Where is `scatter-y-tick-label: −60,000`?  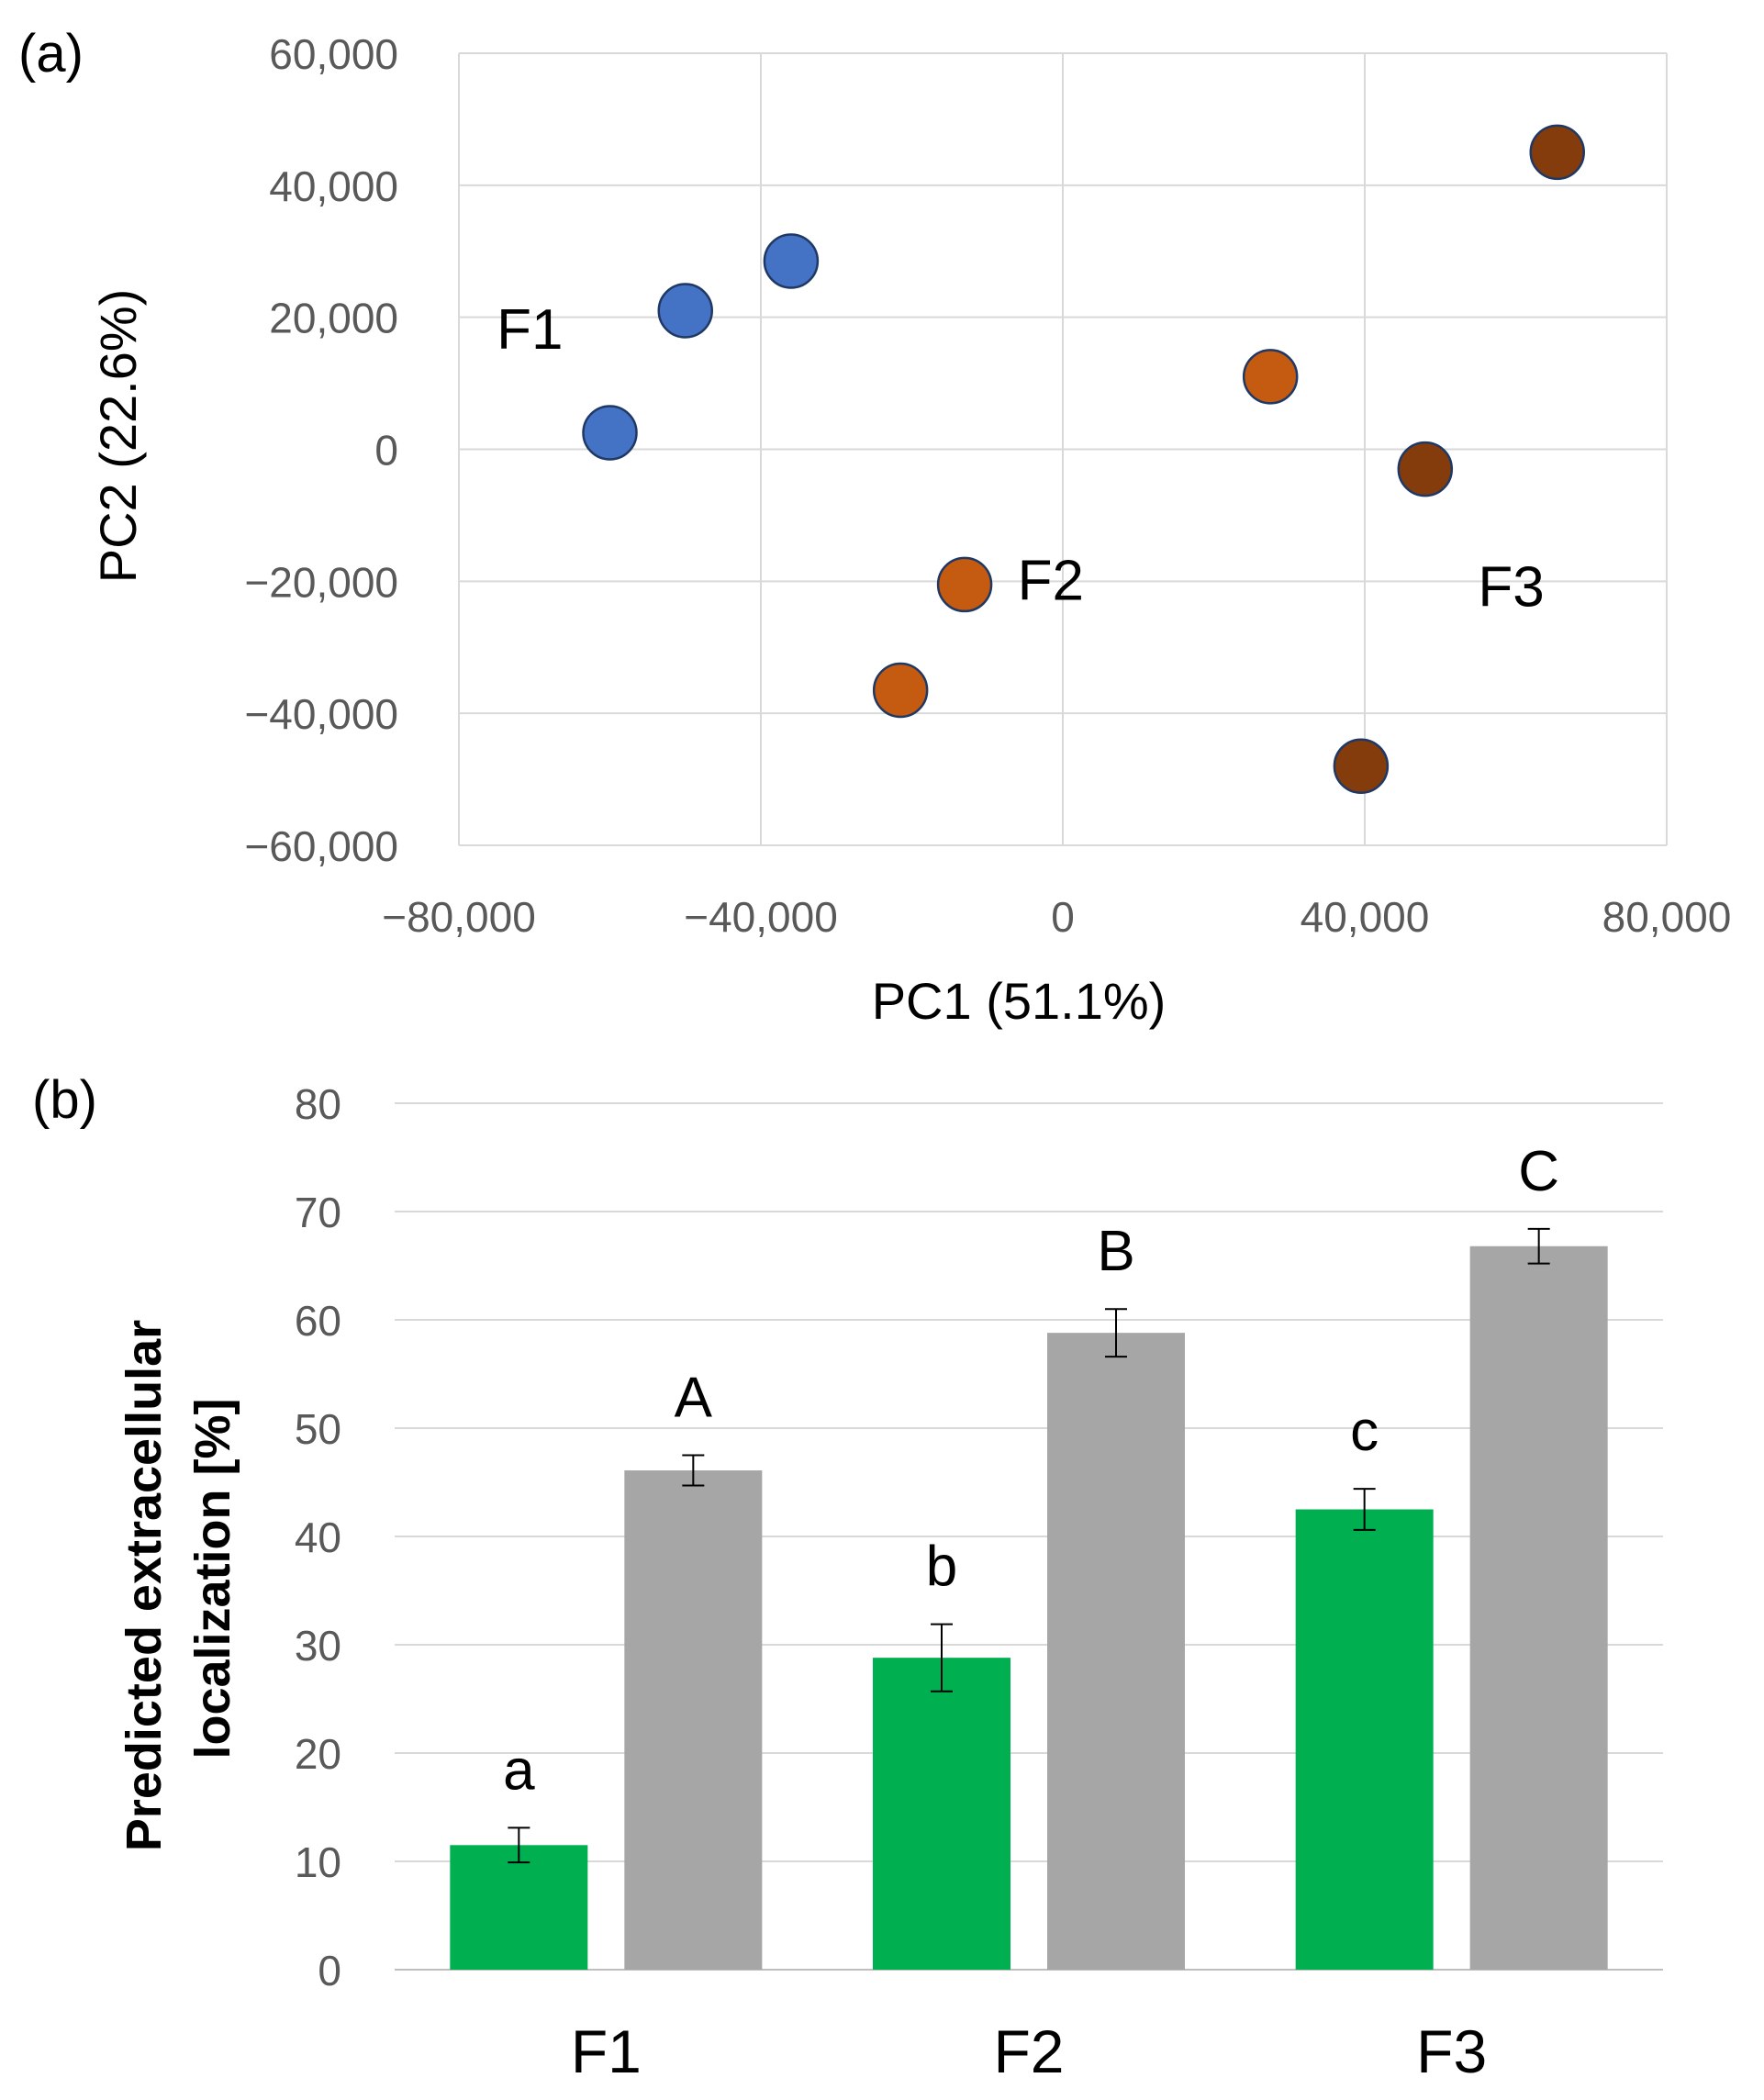
scatter-y-tick-label: −60,000 is located at coordinates (321, 846).